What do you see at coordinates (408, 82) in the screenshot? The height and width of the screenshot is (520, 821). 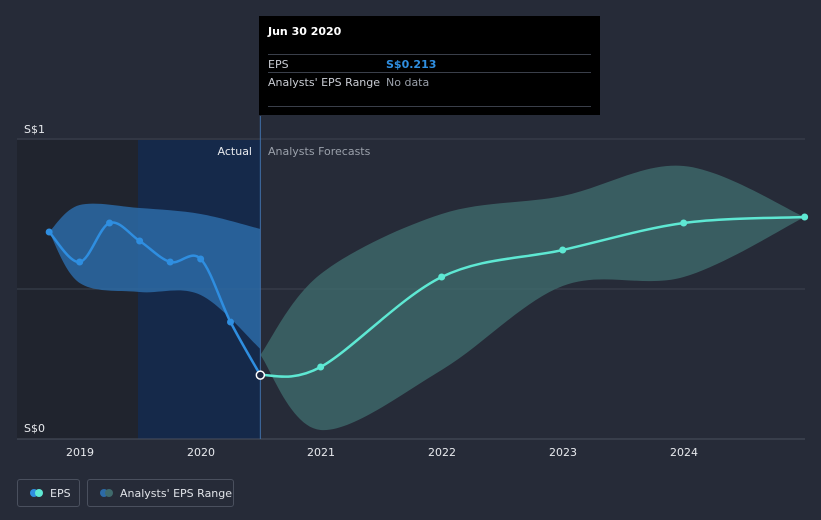 I see `tooltip-range-value: No data` at bounding box center [408, 82].